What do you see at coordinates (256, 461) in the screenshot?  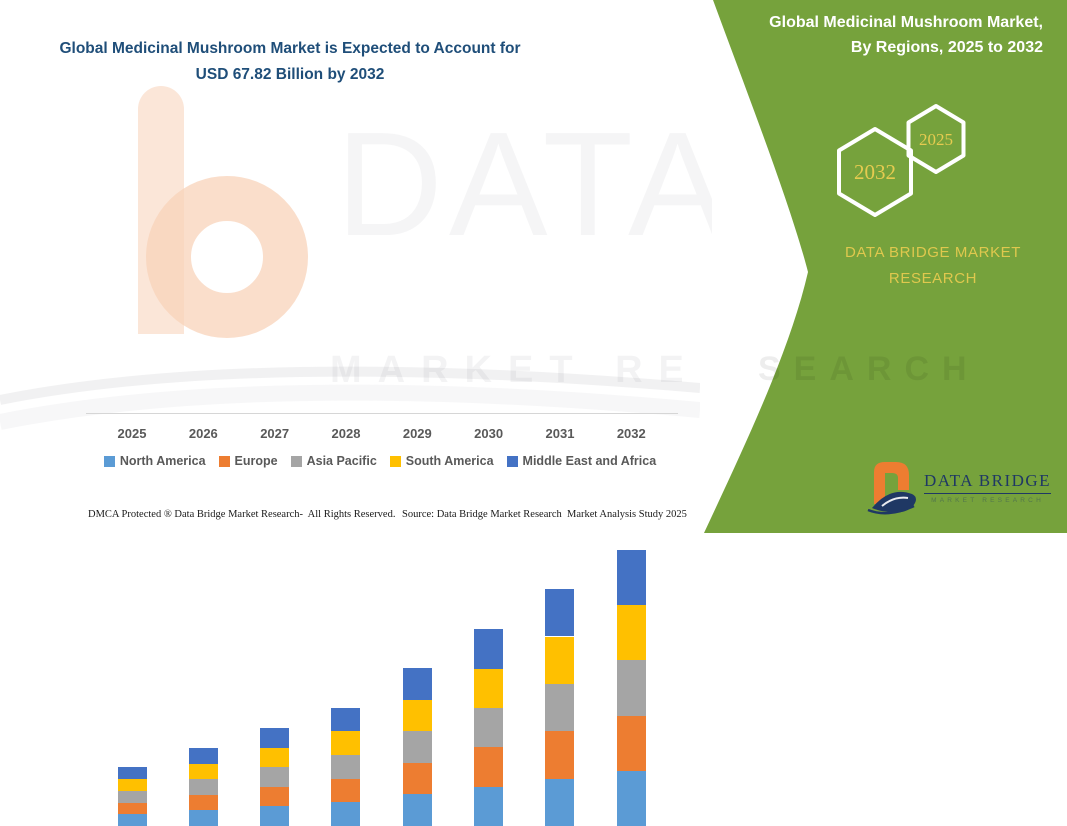 I see `legend-label: Europe` at bounding box center [256, 461].